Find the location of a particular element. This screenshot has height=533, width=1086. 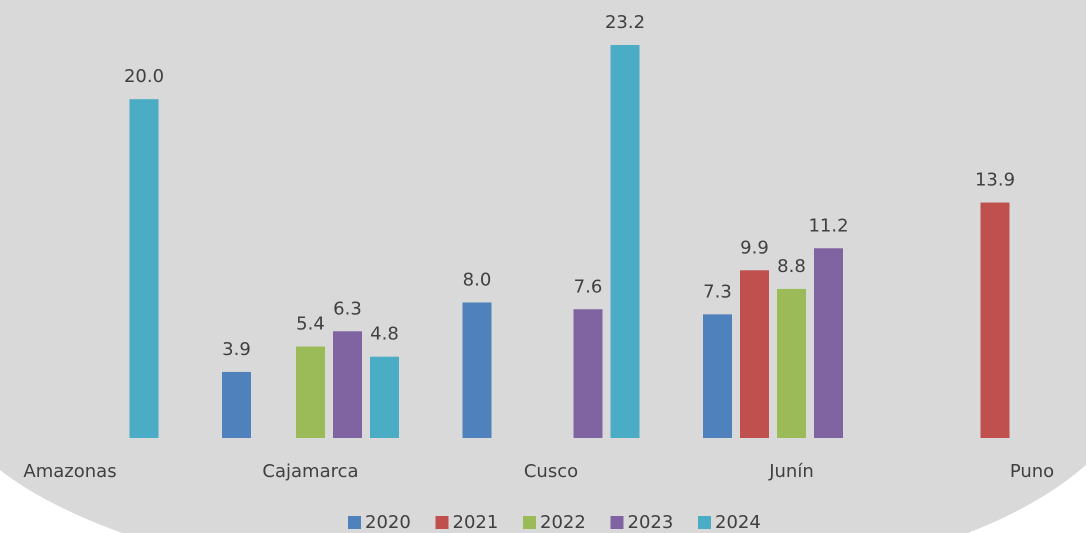

data-label: 13.9 is located at coordinates (995, 180).